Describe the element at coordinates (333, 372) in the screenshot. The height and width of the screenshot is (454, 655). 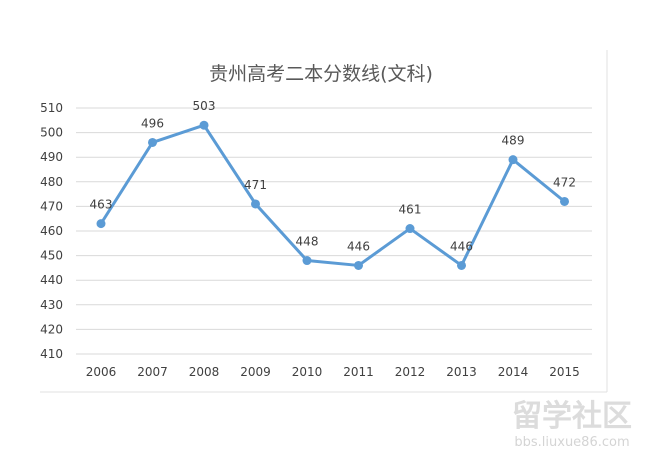
I see `x-axis-ticks: 2006 2007 2008 2009 2010 2011 2012 2013 2014 2015` at that location.